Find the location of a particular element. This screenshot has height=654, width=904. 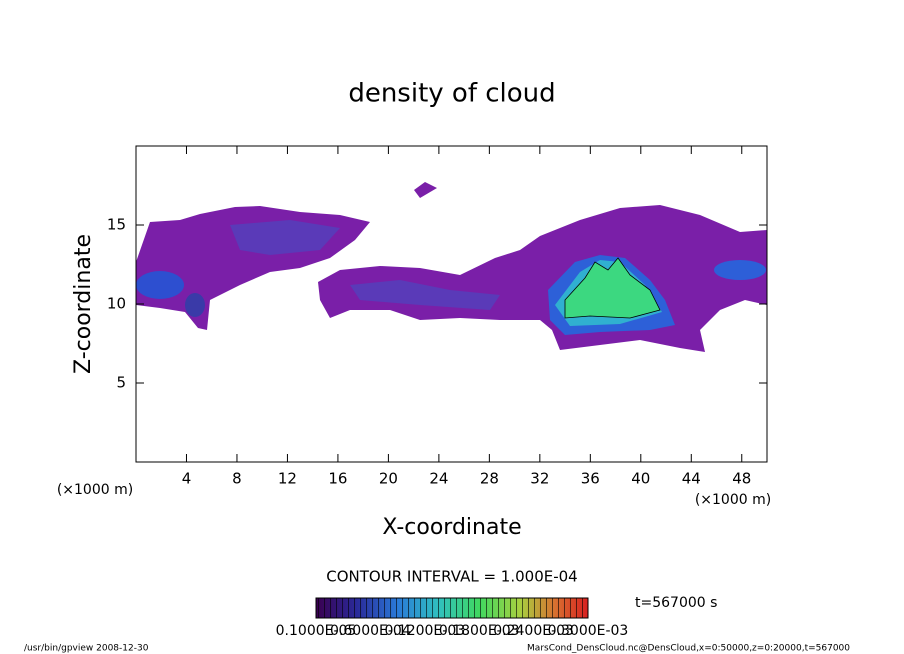

x-tick-label: 28 is located at coordinates (489, 479).